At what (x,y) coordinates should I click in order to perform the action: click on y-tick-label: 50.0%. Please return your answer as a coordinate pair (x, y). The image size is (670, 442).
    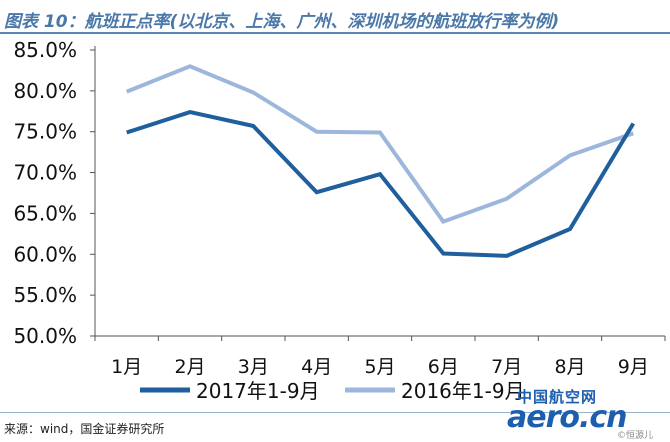
    Looking at the image, I should click on (45, 336).